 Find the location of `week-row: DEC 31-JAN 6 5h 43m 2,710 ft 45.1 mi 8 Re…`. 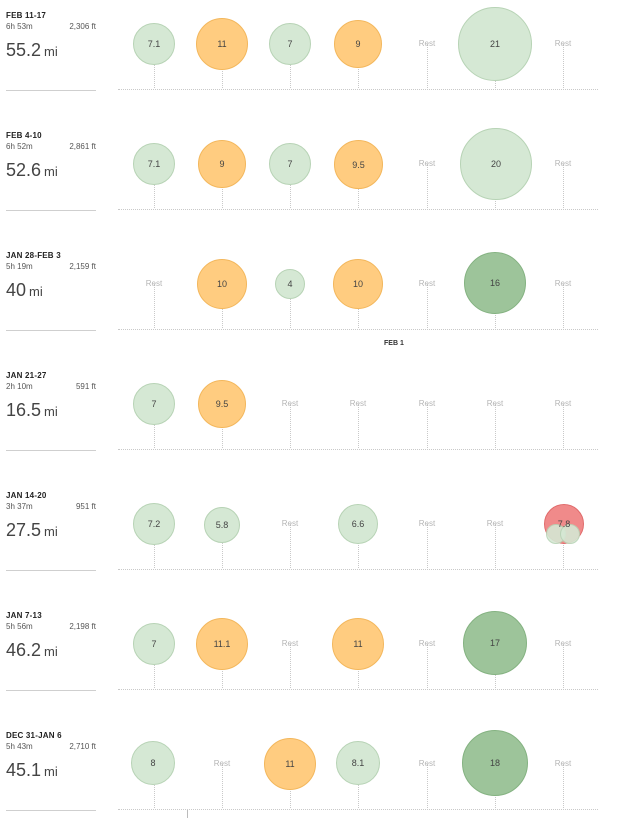

week-row: DEC 31-JAN 6 5h 43m 2,710 ft 45.1 mi 8 Re… is located at coordinates (311, 780).